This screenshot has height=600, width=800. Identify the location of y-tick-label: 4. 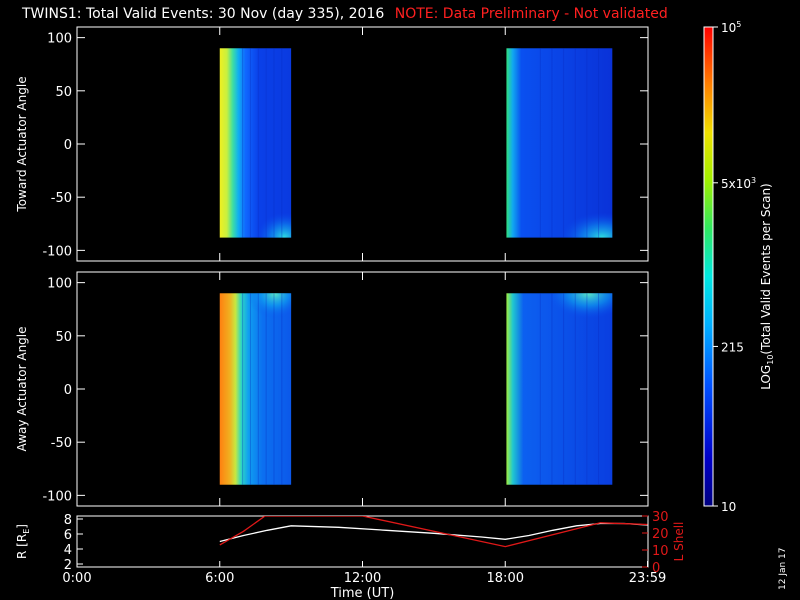
(68, 550).